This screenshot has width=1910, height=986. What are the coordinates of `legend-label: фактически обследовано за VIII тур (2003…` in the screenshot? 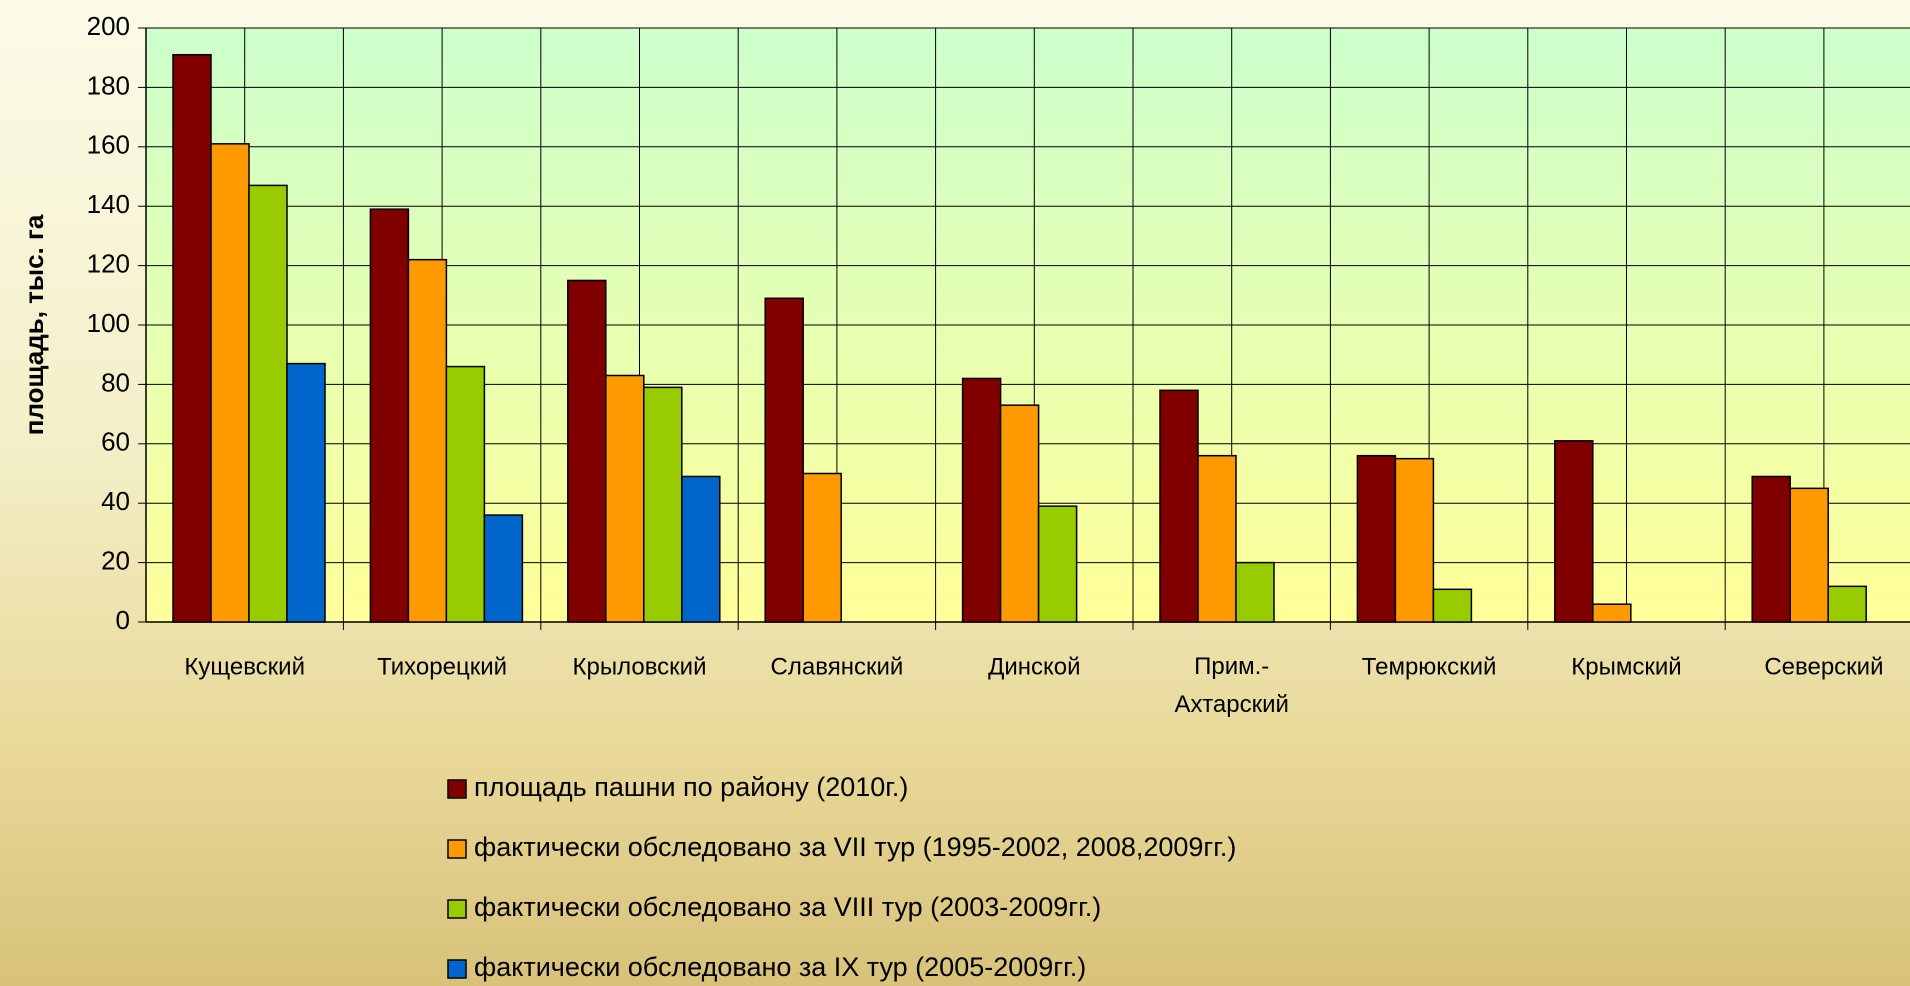 It's located at (787, 907).